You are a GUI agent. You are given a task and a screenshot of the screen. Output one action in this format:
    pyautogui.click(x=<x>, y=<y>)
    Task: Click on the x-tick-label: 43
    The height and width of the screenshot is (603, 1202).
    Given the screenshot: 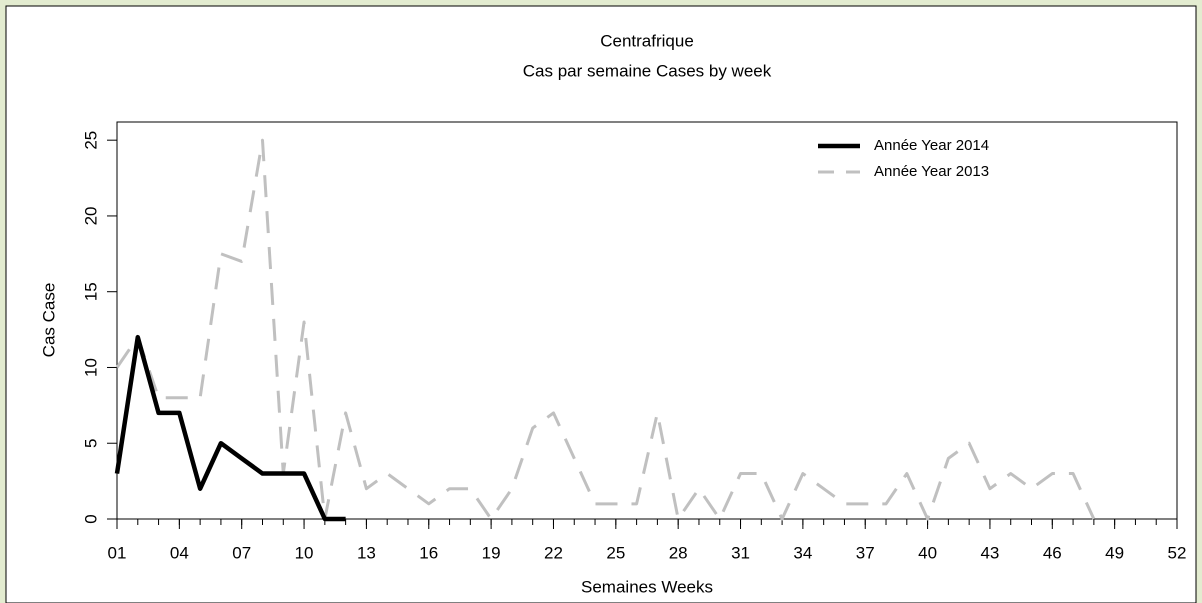 What is the action you would take?
    pyautogui.click(x=989, y=552)
    